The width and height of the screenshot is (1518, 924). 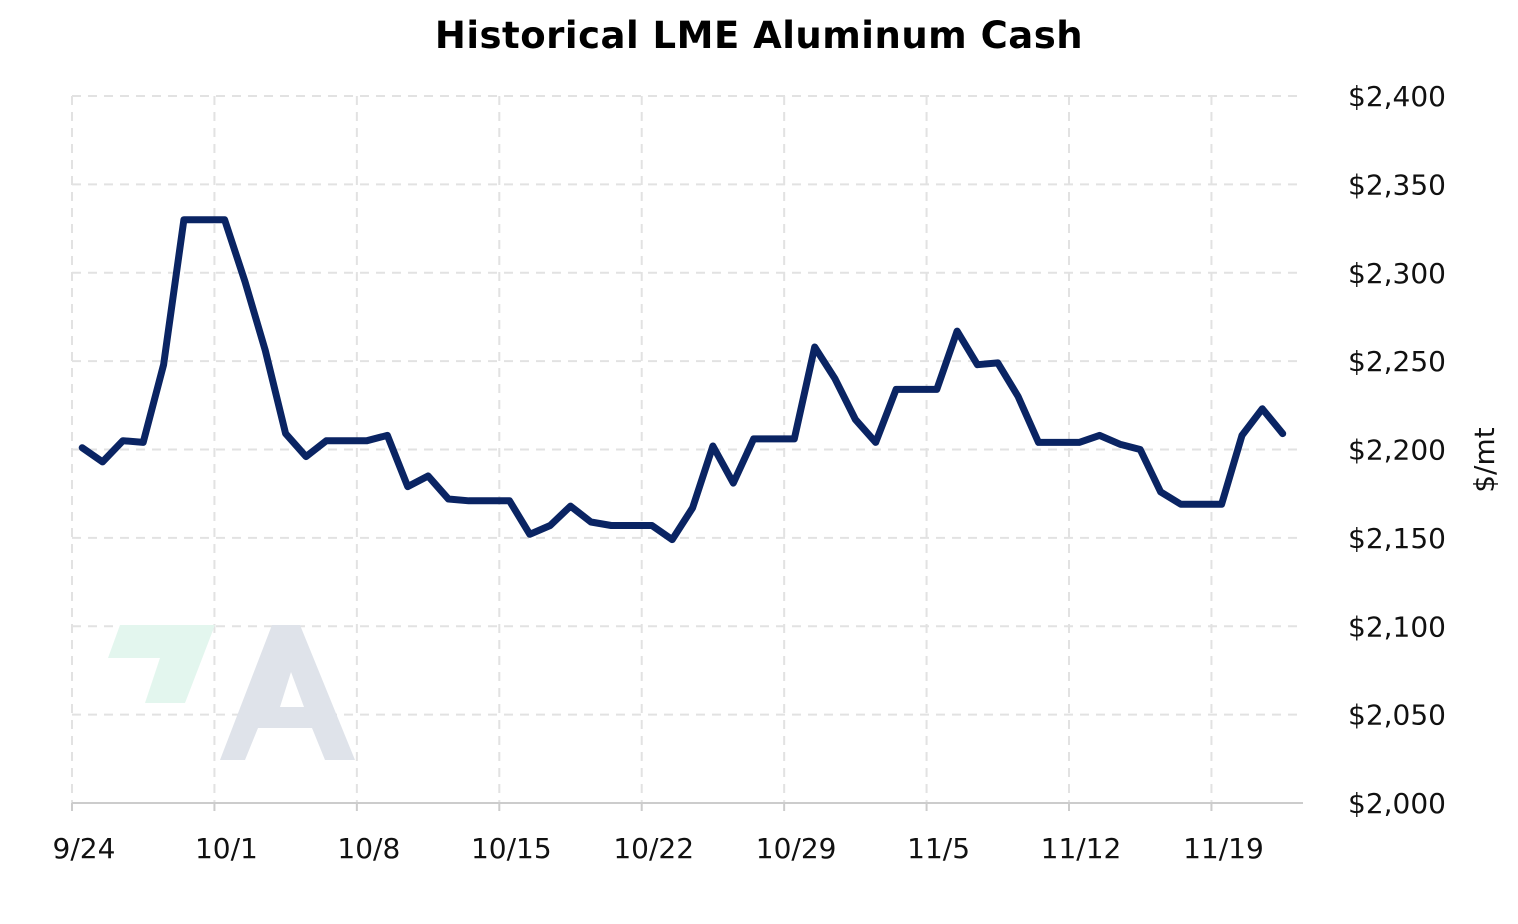 I want to click on y-tick-label: $2,350, so click(x=1397, y=184).